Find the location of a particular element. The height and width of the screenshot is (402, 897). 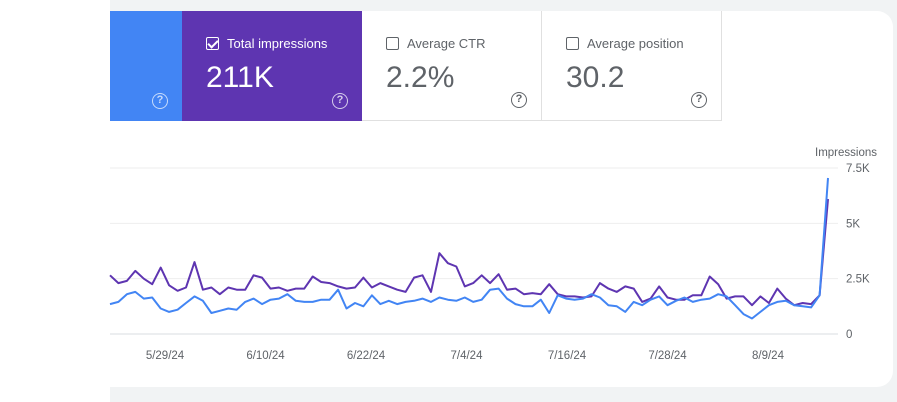

position-label-row: Average position is located at coordinates (625, 43).